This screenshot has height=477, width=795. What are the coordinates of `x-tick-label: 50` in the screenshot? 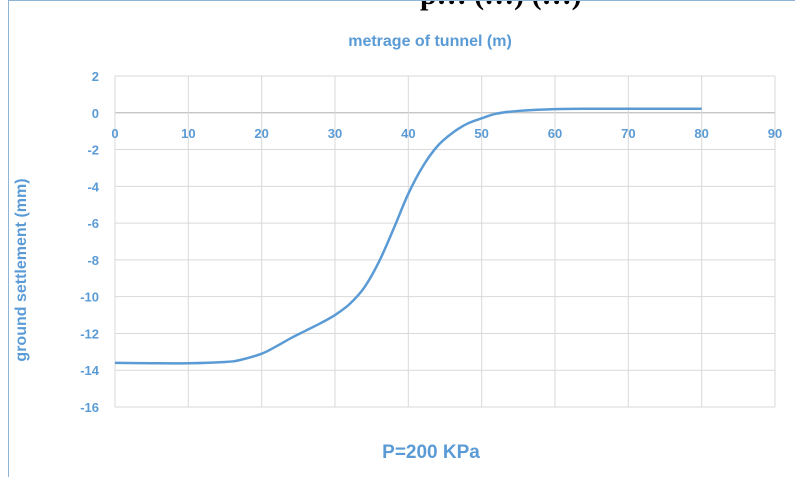 It's located at (481, 133).